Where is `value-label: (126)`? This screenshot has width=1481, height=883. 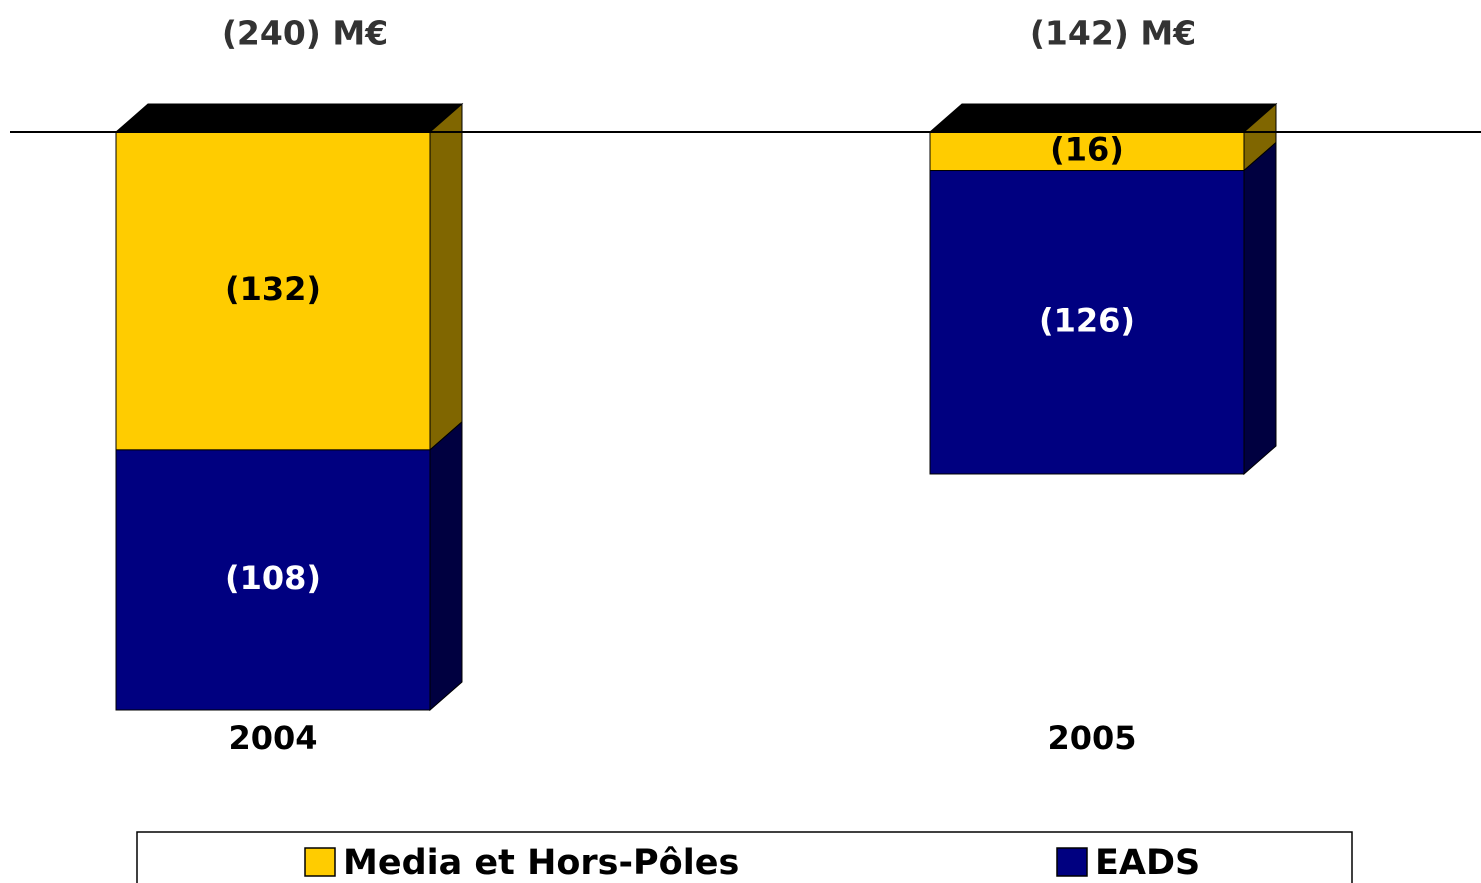
value-label: (126) is located at coordinates (1087, 320).